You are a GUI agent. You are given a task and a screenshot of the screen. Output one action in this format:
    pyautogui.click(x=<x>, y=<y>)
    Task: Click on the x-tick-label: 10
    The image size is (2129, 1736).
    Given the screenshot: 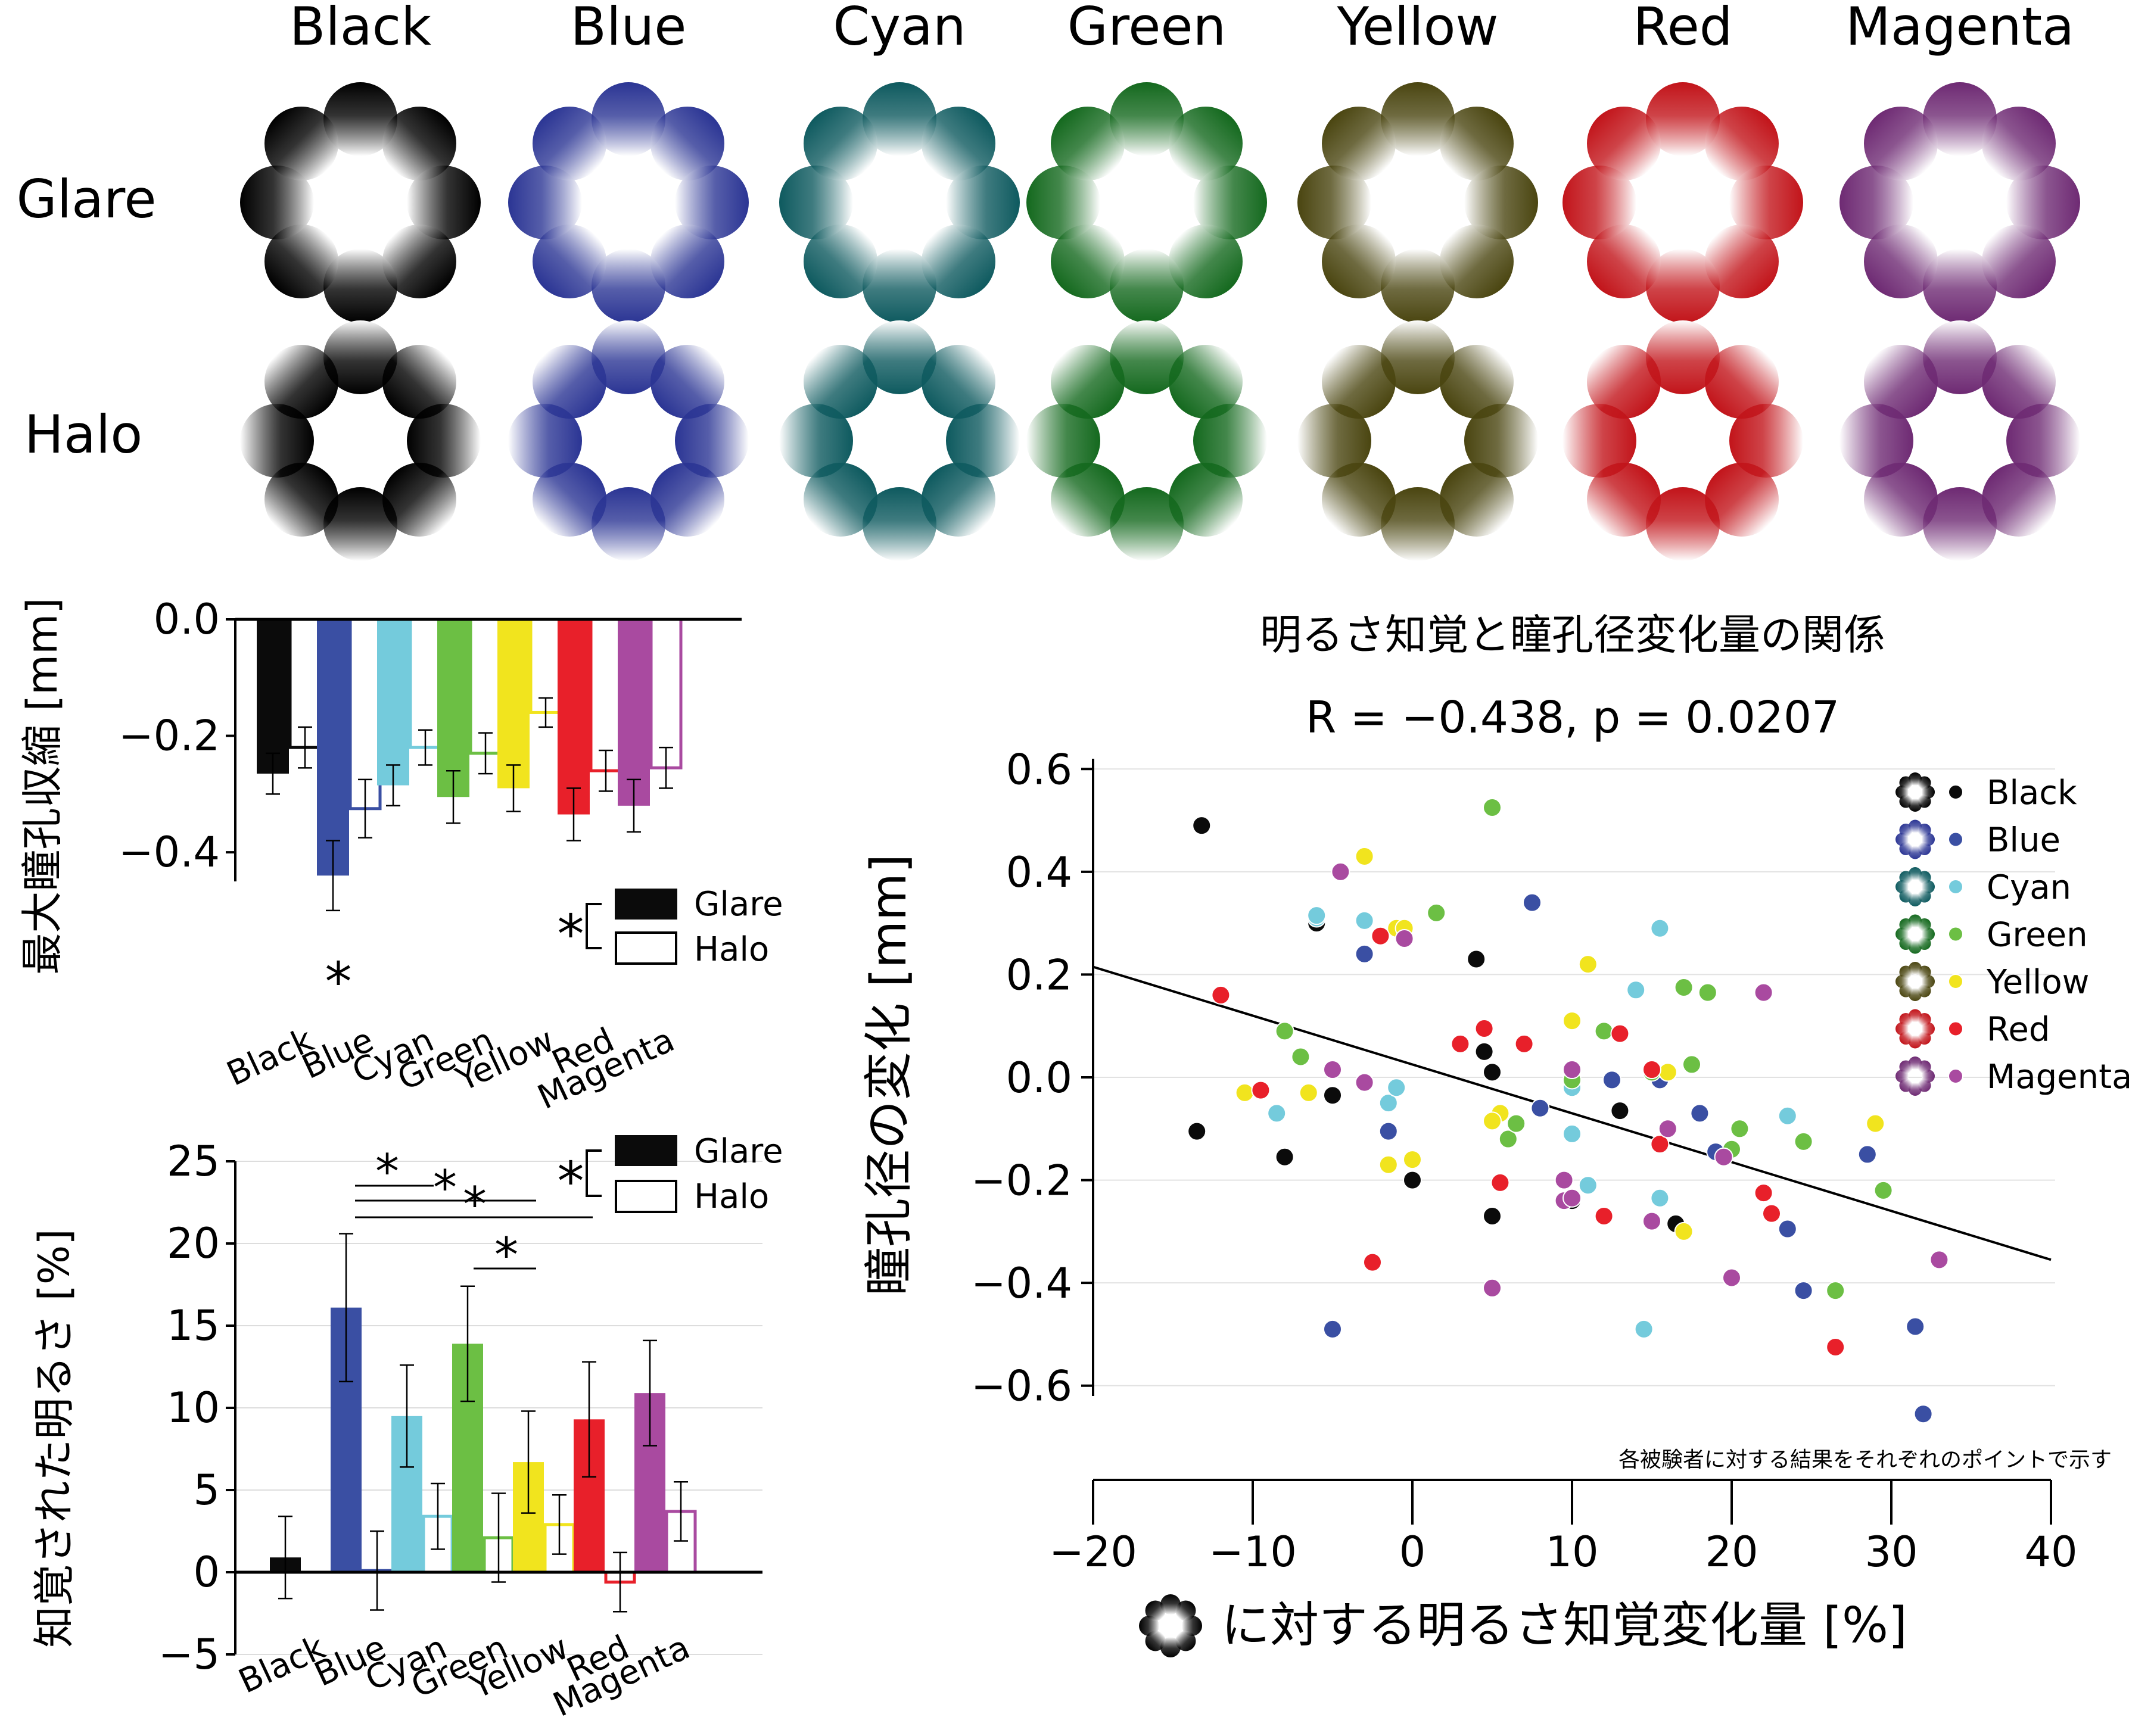 What is the action you would take?
    pyautogui.click(x=1571, y=1552)
    